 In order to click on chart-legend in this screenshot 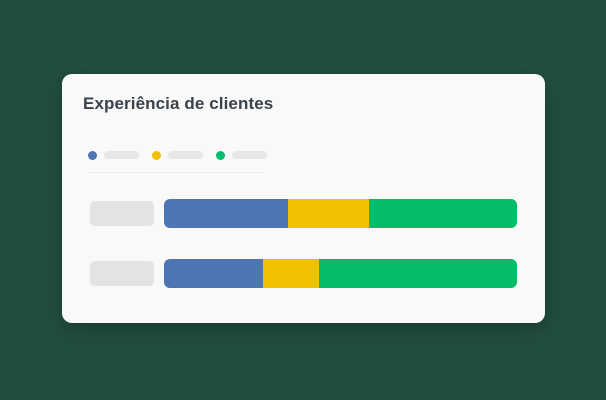, I will do `click(177, 155)`.